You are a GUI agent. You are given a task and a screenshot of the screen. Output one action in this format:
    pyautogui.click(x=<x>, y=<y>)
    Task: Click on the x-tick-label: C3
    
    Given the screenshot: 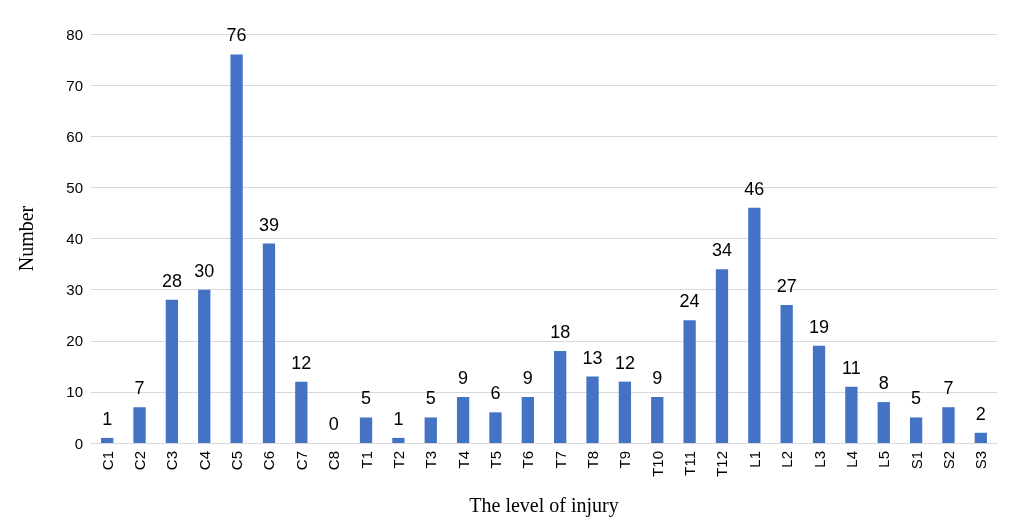 What is the action you would take?
    pyautogui.click(x=172, y=461)
    